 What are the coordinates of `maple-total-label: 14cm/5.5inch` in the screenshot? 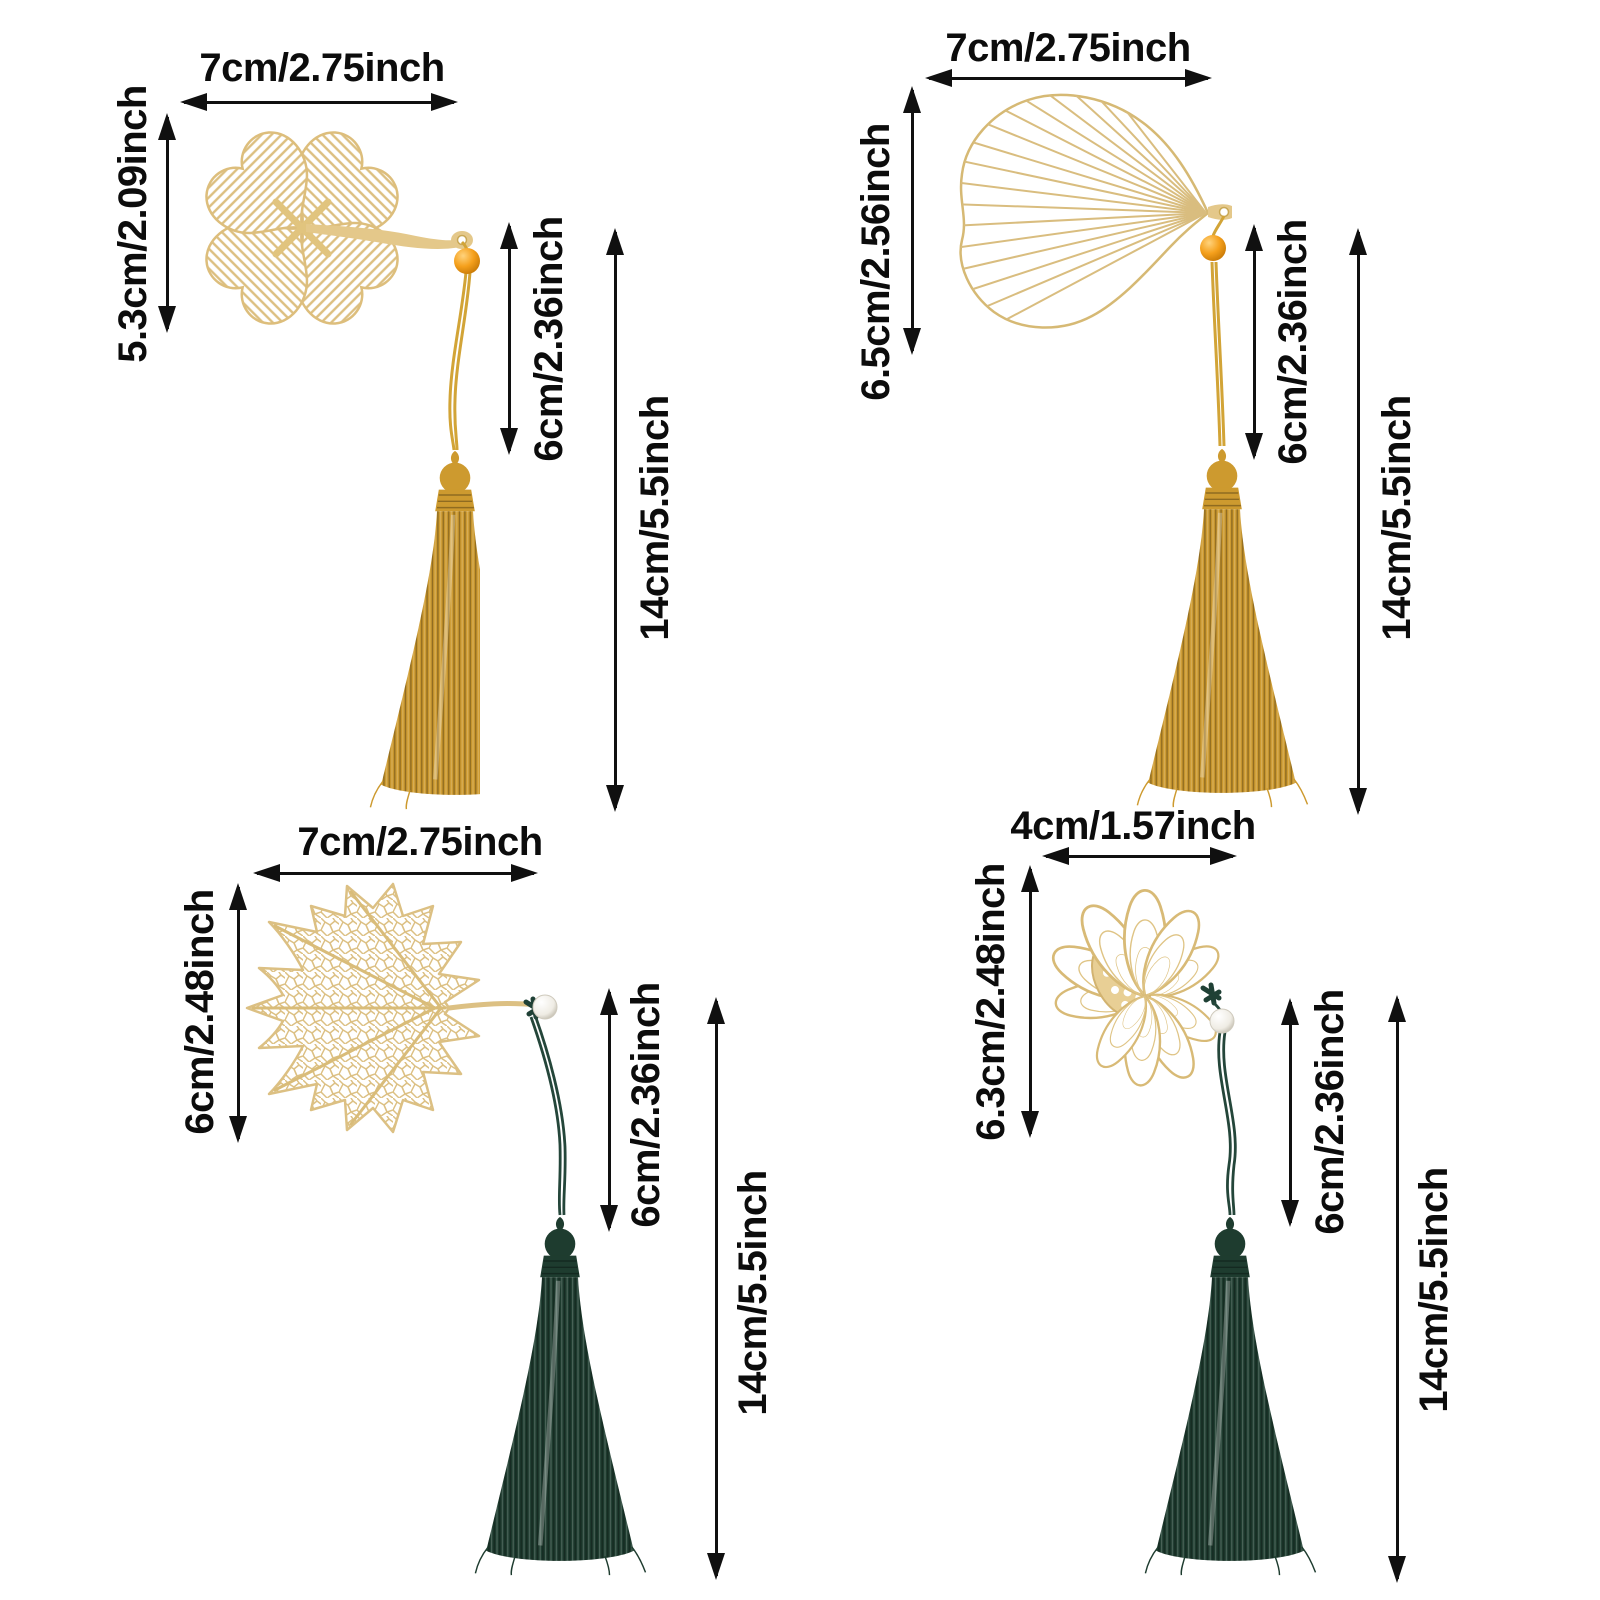 It's located at (753, 1293).